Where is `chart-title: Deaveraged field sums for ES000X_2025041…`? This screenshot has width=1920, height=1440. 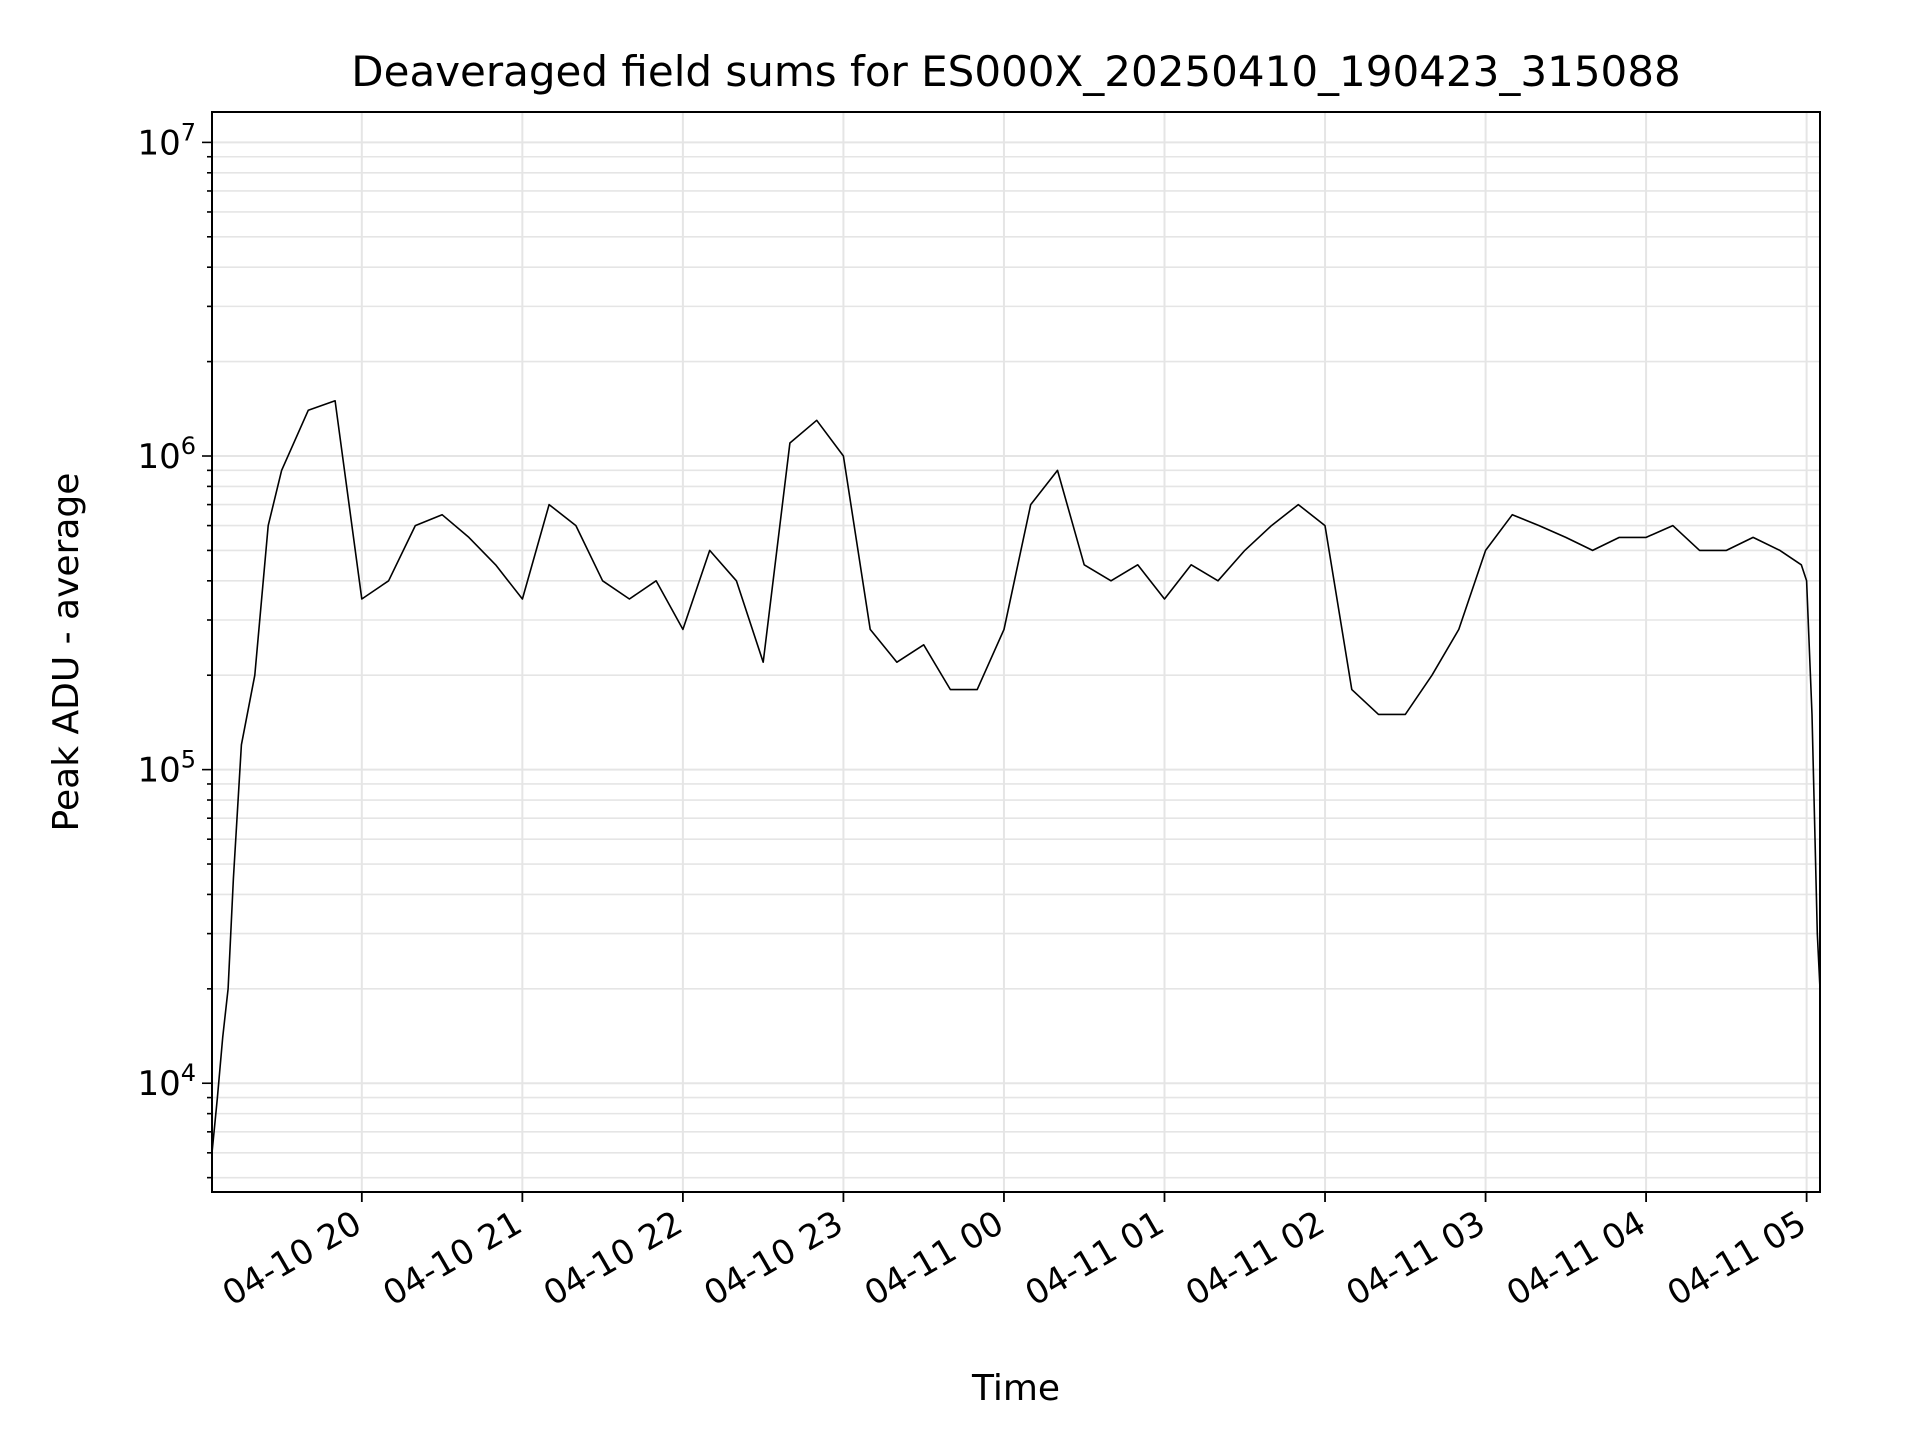
chart-title: Deaveraged field sums for ES000X_2025041… is located at coordinates (1015, 71).